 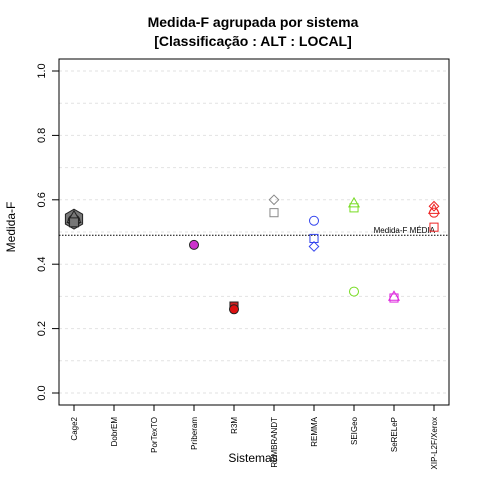 I want to click on x-tick-label: DobrEM, so click(x=114, y=432).